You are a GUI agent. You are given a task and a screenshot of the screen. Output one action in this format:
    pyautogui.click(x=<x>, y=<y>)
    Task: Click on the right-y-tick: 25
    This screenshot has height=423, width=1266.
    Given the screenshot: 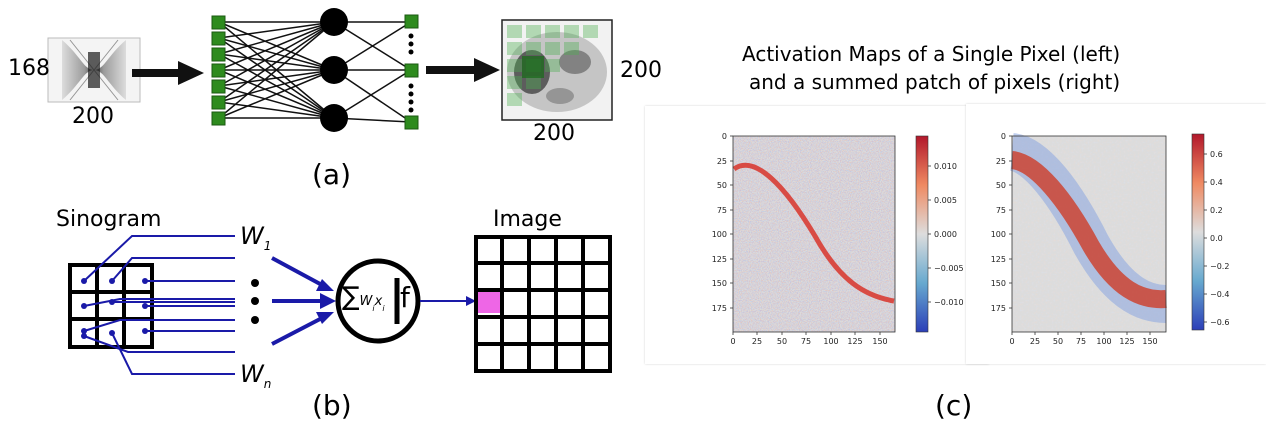 What is the action you would take?
    pyautogui.click(x=1001, y=161)
    